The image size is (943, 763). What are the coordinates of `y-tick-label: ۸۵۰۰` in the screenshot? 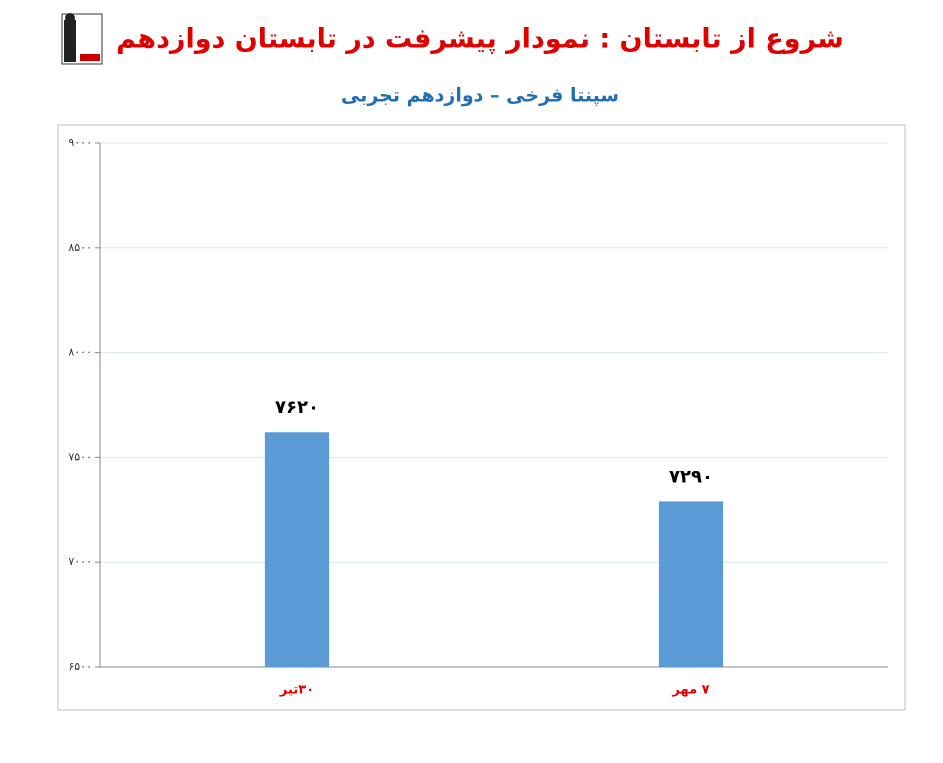 It's located at (80, 247).